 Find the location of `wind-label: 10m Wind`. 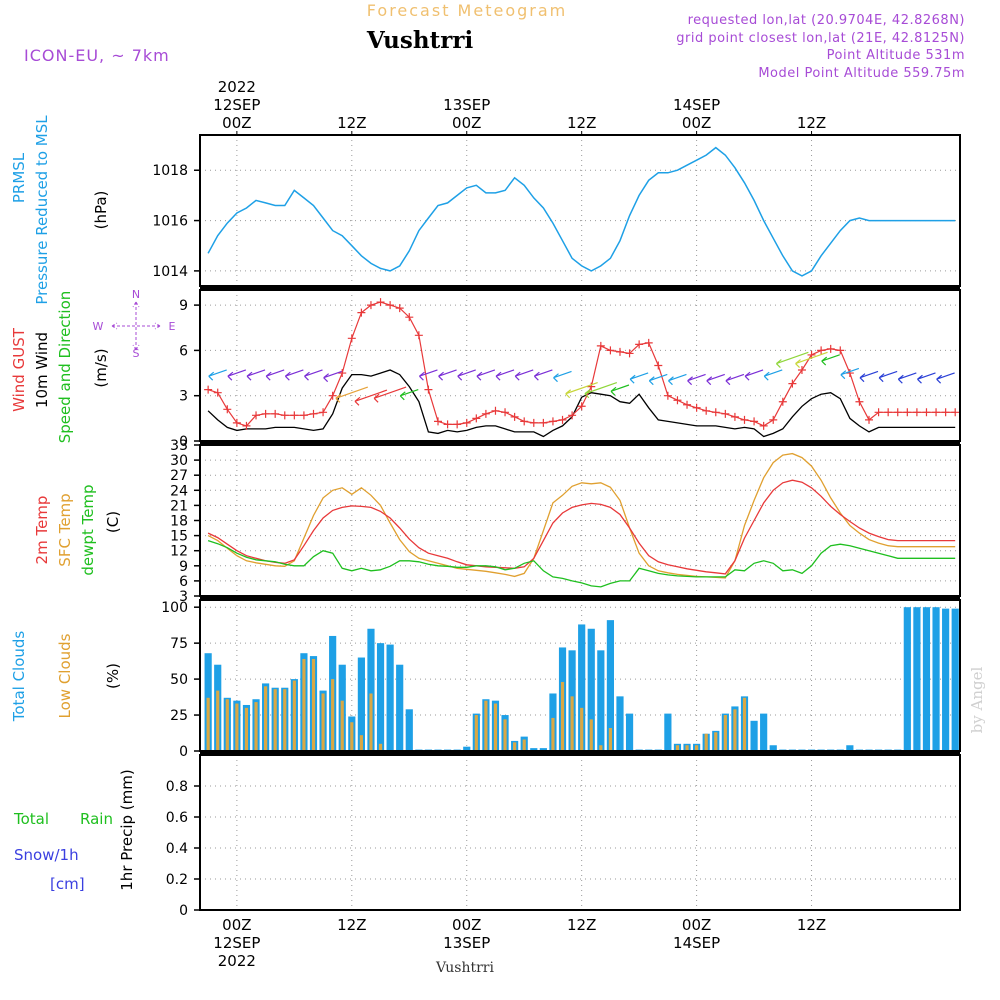

wind-label: 10m Wind is located at coordinates (42, 370).